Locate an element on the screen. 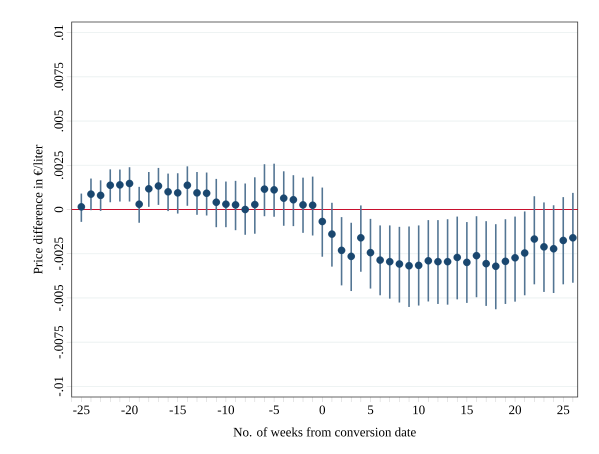  x-tick-label: 20 is located at coordinates (515, 410).